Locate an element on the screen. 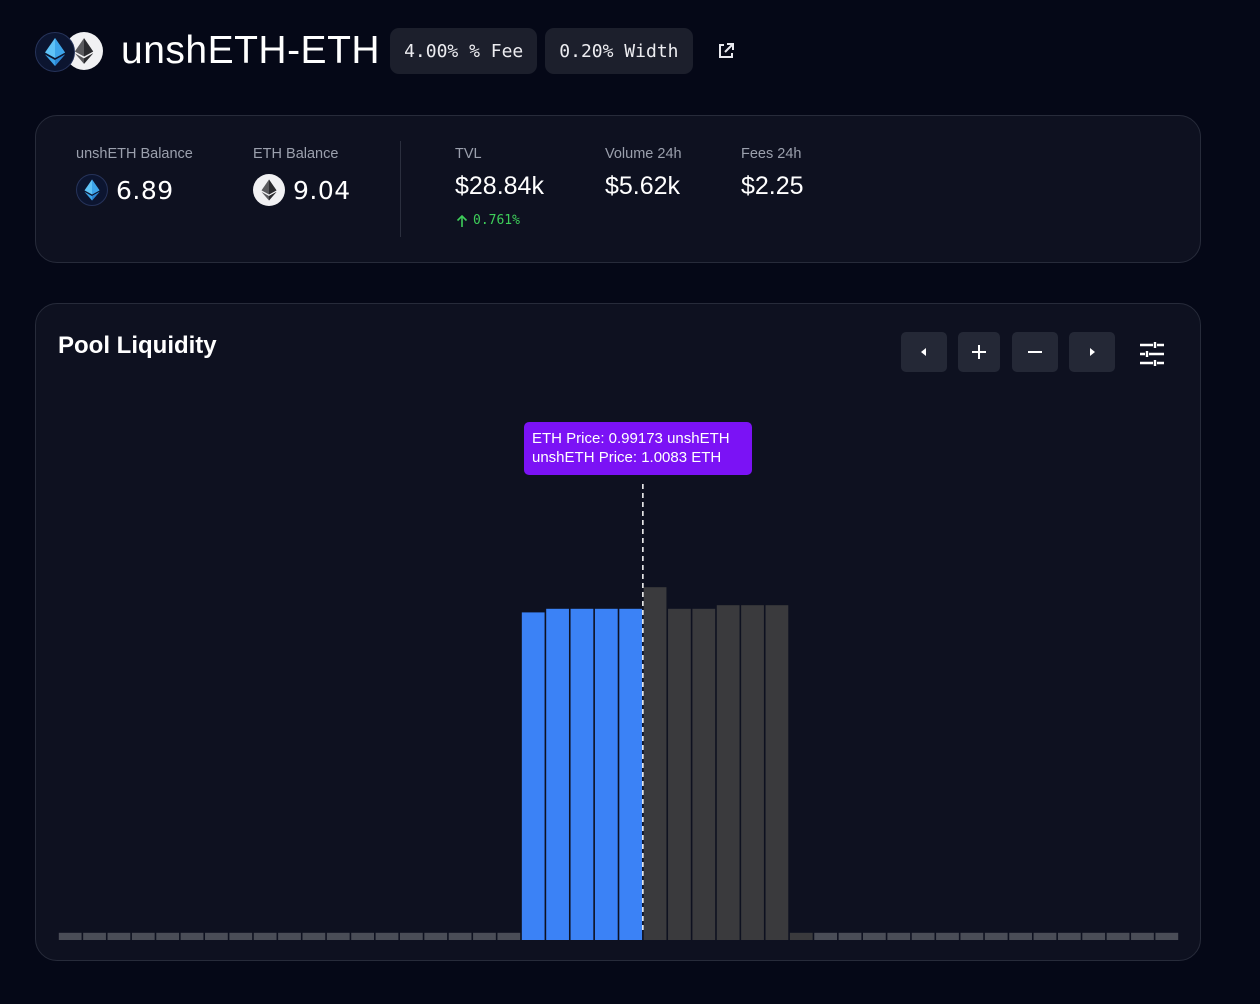 This screenshot has height=1004, width=1260. pool-title: unshETH-ETH is located at coordinates (251, 50).